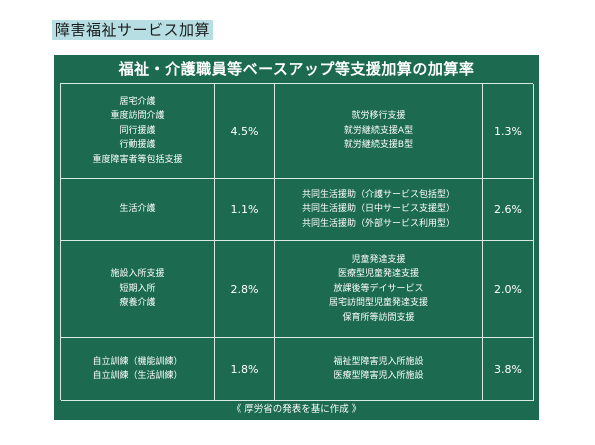 The width and height of the screenshot is (595, 445). I want to click on table-title: 福祉・介護職員等ベースアップ等支援加算の加算率, so click(296, 69).